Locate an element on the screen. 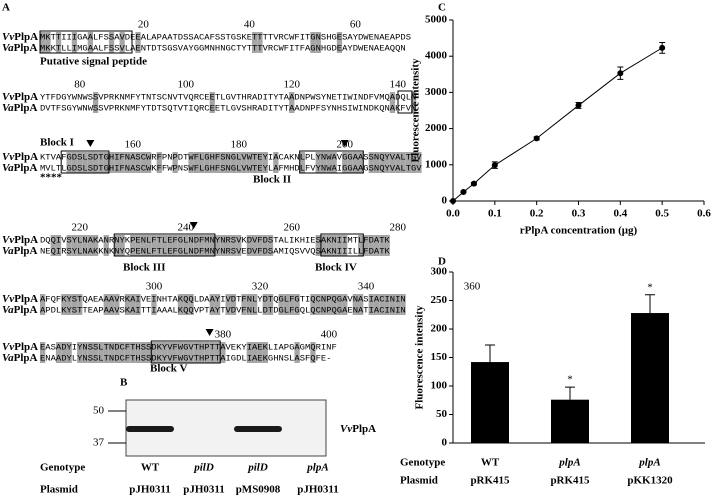 The height and width of the screenshot is (499, 713). block-label: **** is located at coordinates (51, 178).